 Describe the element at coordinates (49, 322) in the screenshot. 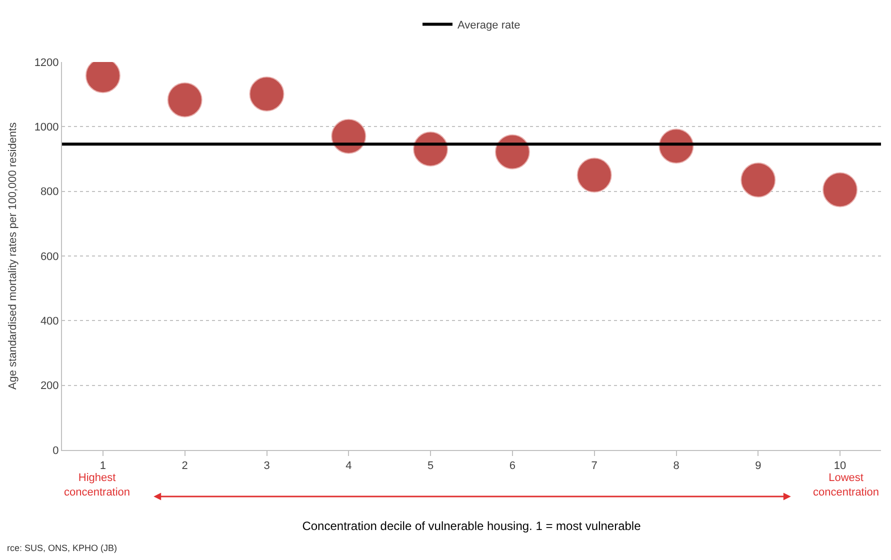

I see `y-tick-label: 400` at that location.